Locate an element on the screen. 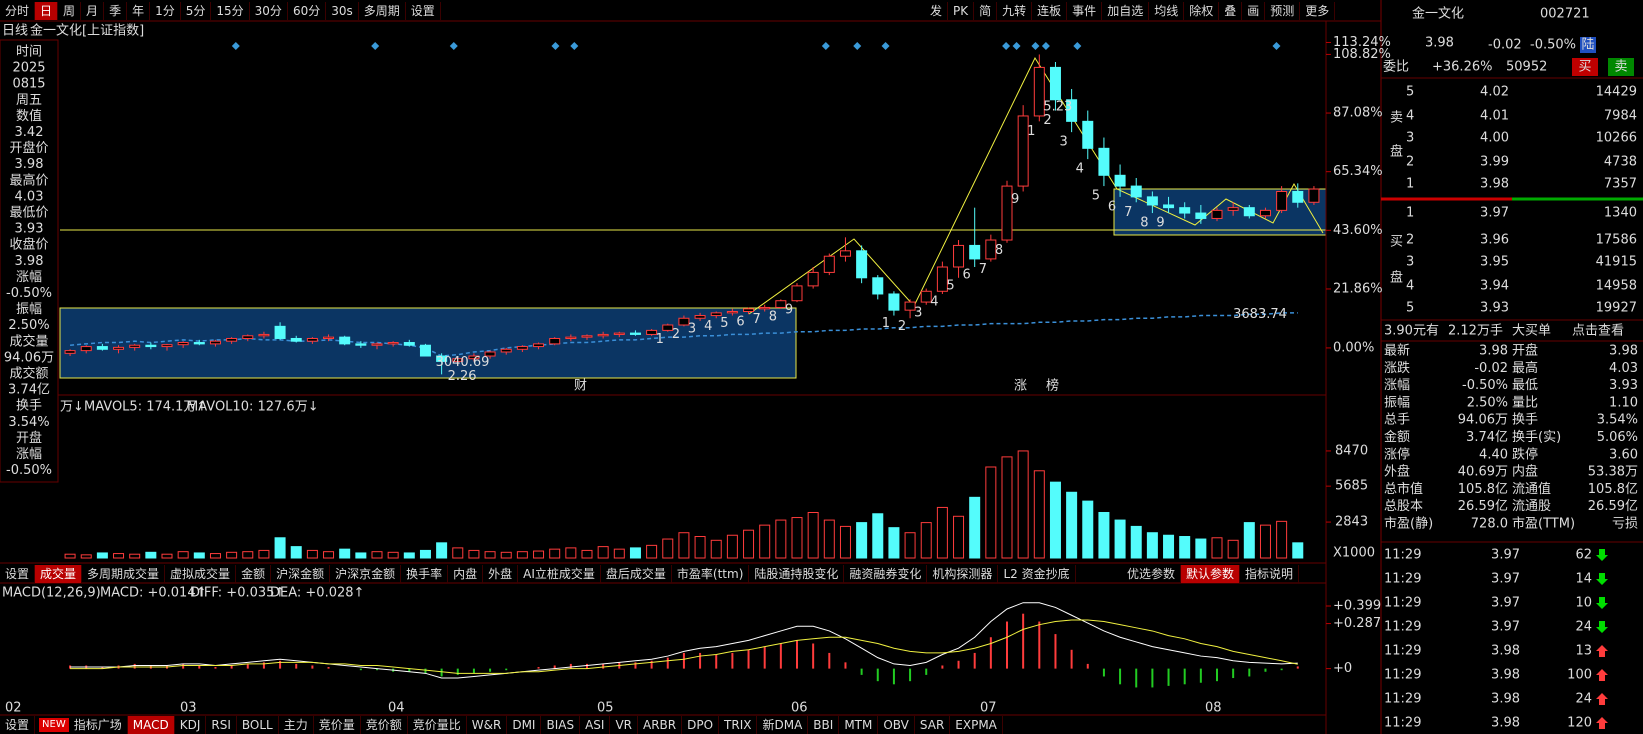 The height and width of the screenshot is (734, 1643). period-button: 年 is located at coordinates (139, 10).